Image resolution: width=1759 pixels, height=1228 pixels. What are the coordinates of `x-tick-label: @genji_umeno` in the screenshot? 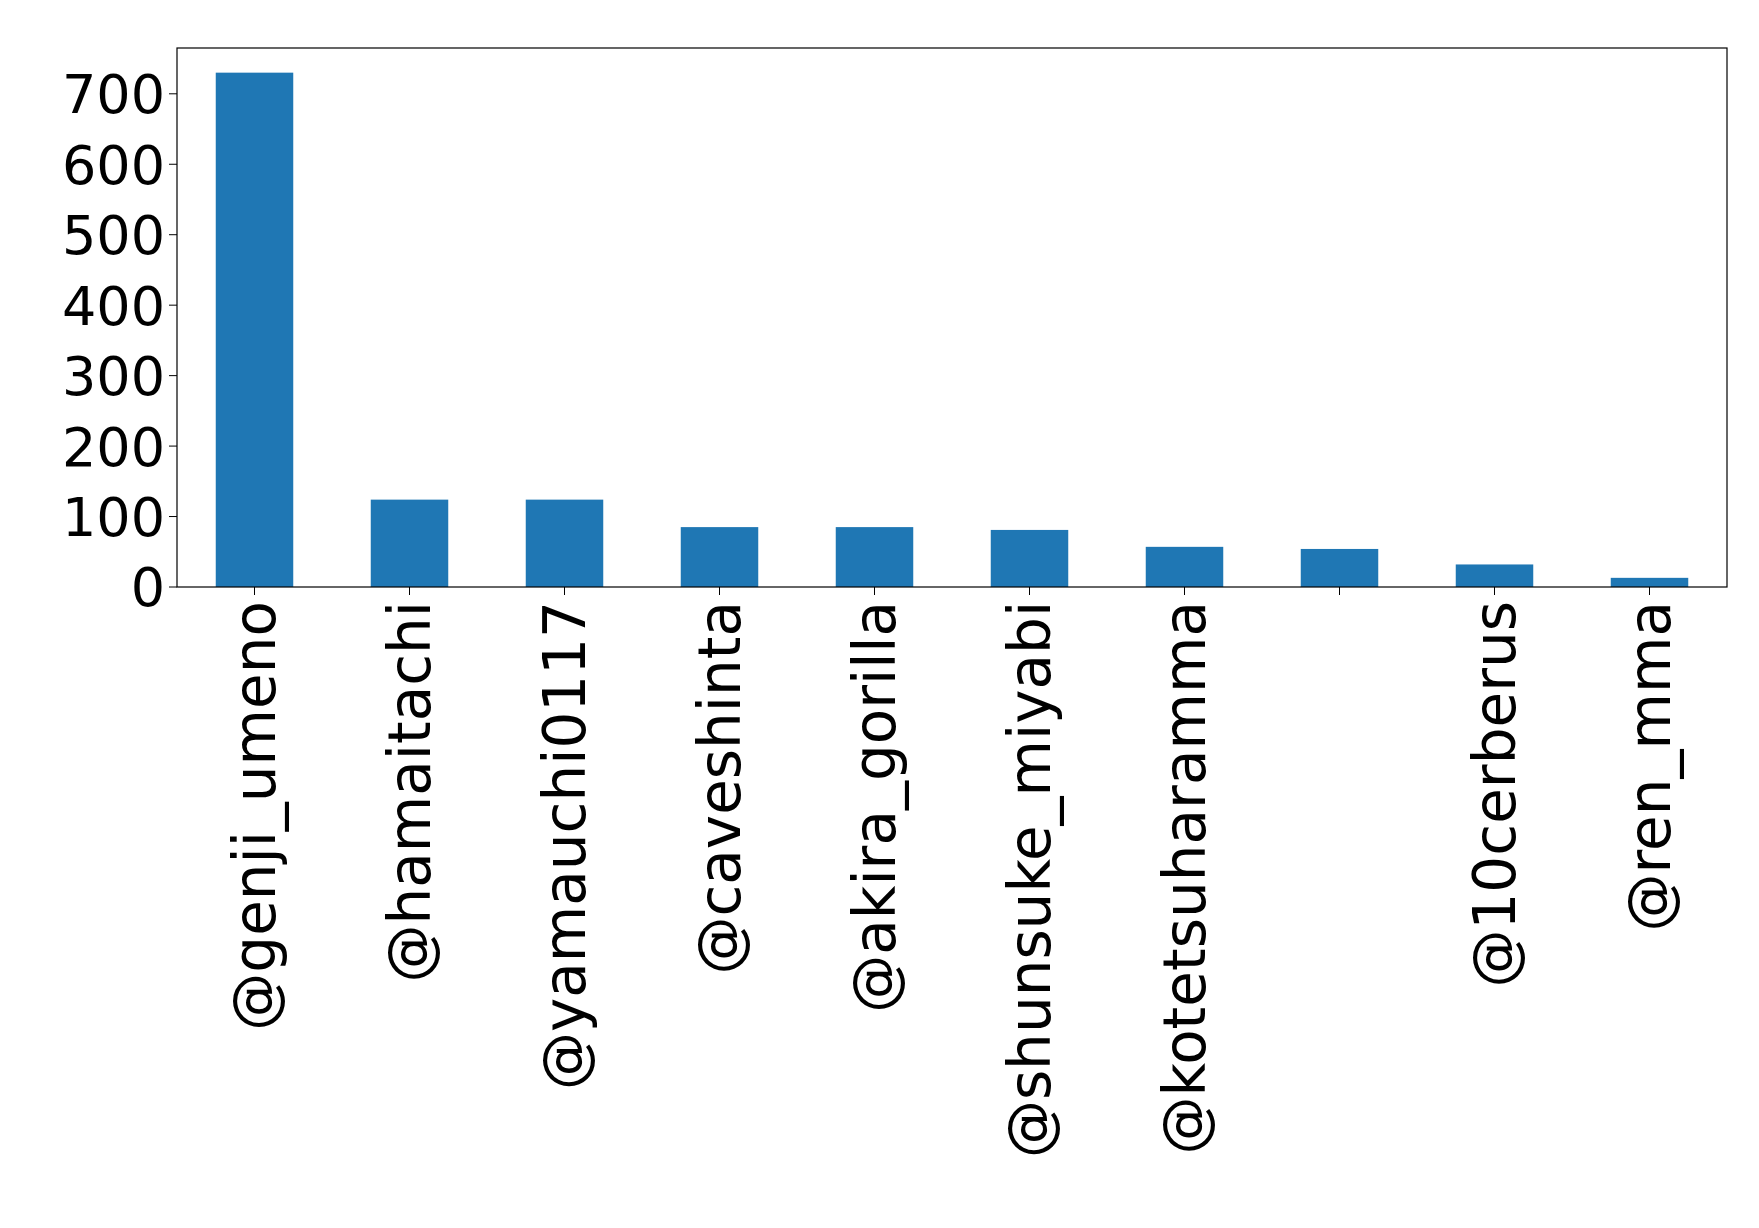 It's located at (255, 816).